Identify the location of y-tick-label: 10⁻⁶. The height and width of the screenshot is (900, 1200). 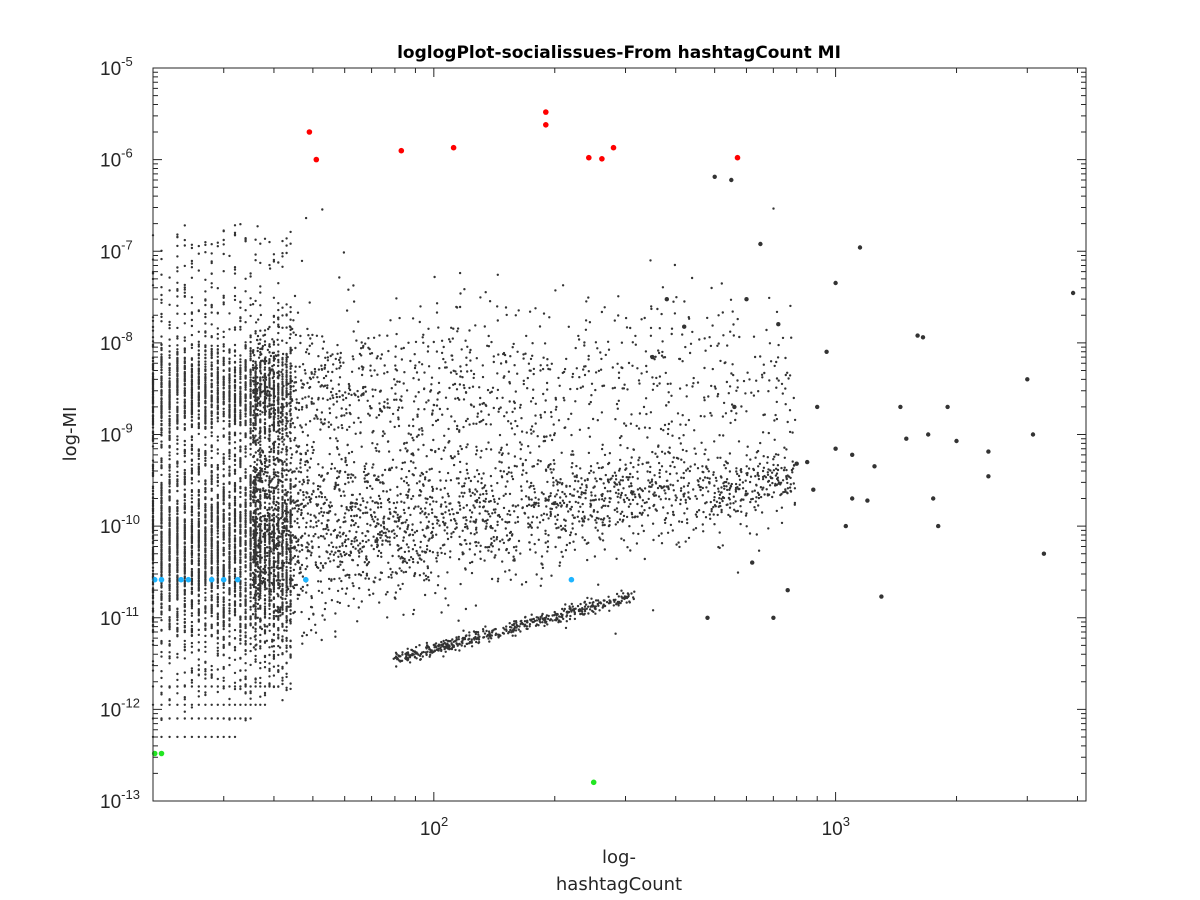
(116, 159).